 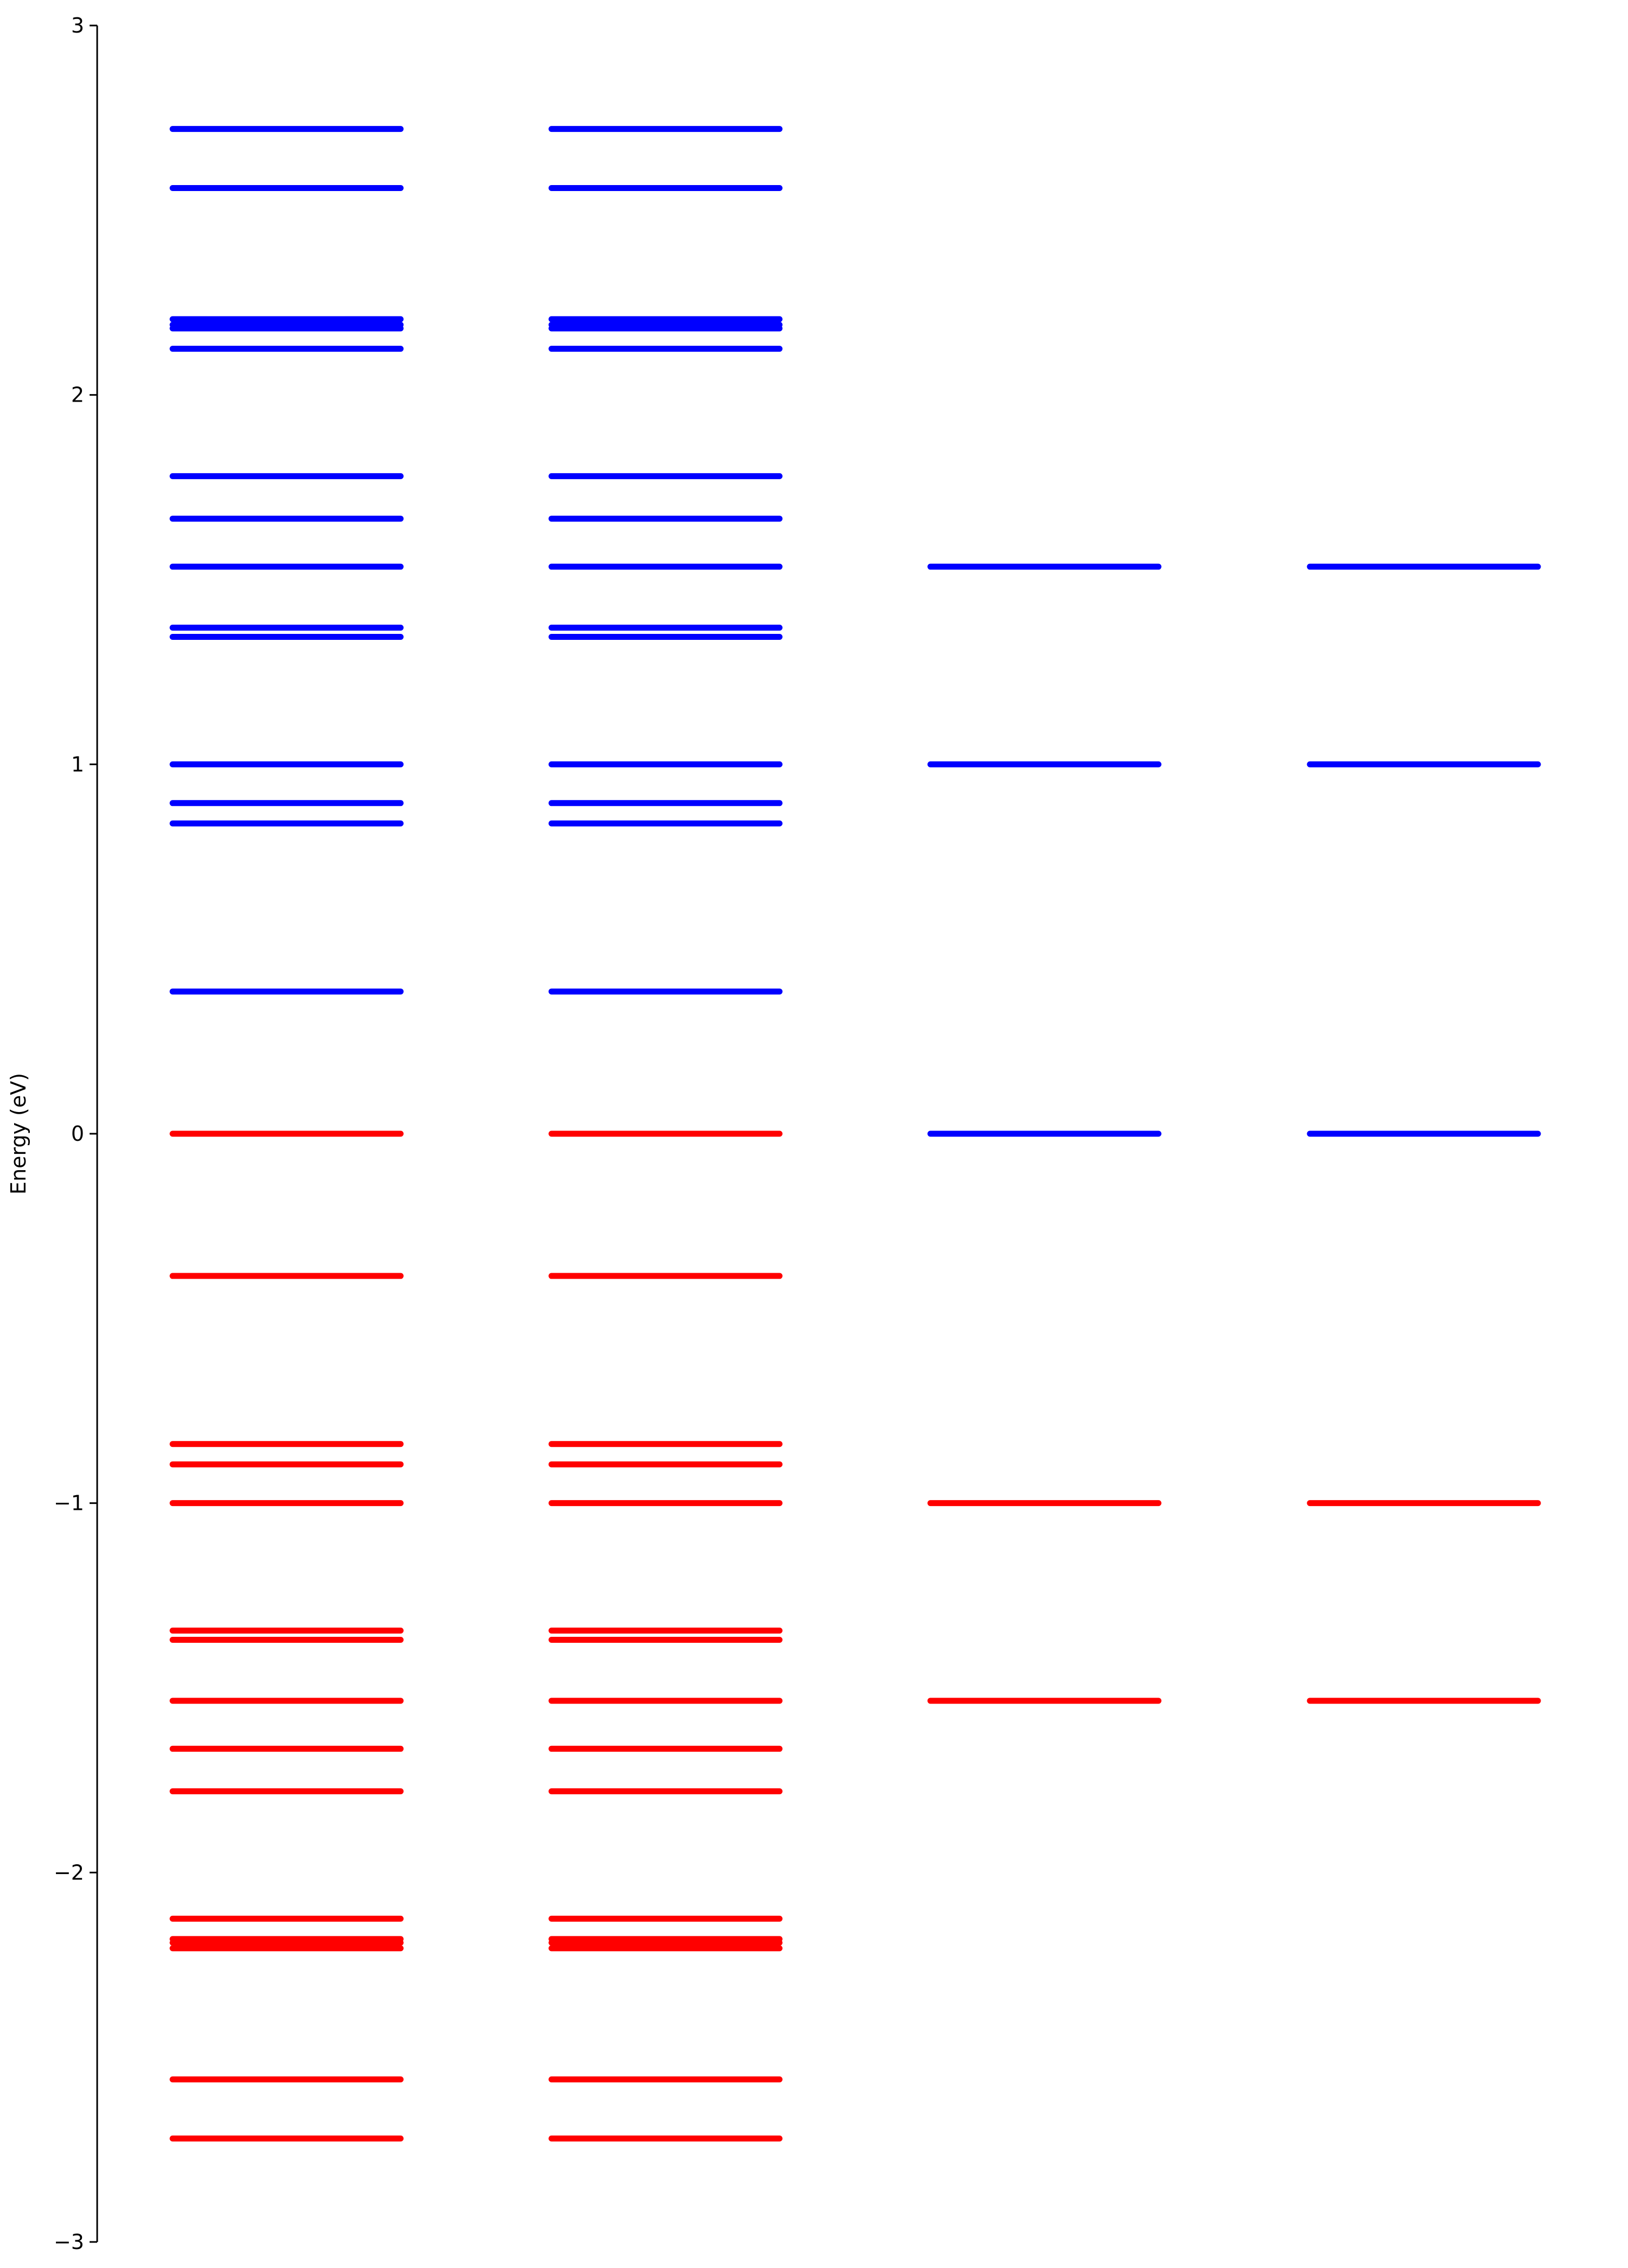 I want to click on y-tick-label: −2, so click(x=69, y=1872).